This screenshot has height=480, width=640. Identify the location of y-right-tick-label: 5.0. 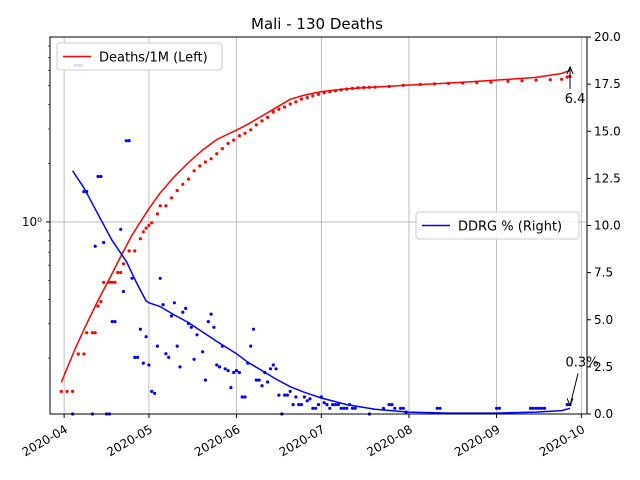
(603, 320).